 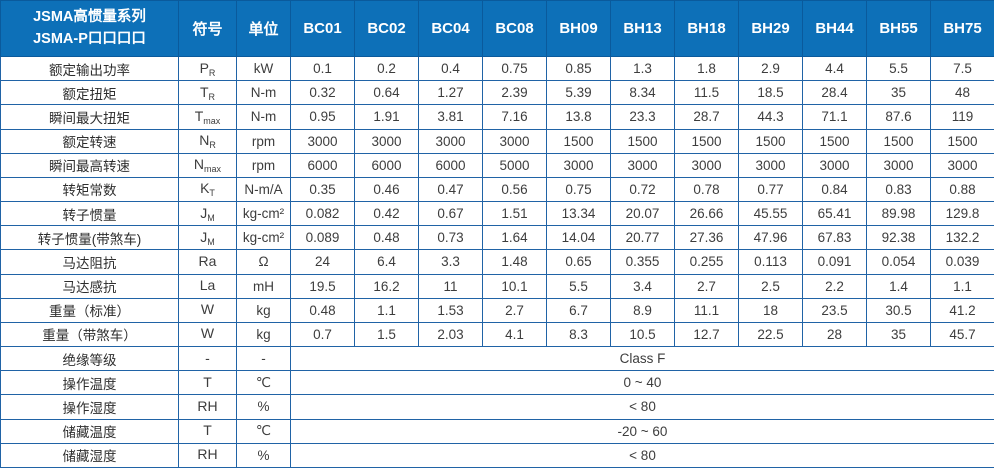 What do you see at coordinates (706, 214) in the screenshot?
I see `value-cell: 26.66` at bounding box center [706, 214].